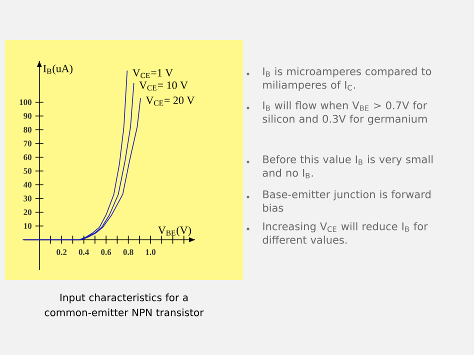 The image size is (474, 355). I want to click on x-tick-label: 0.4, so click(83, 252).